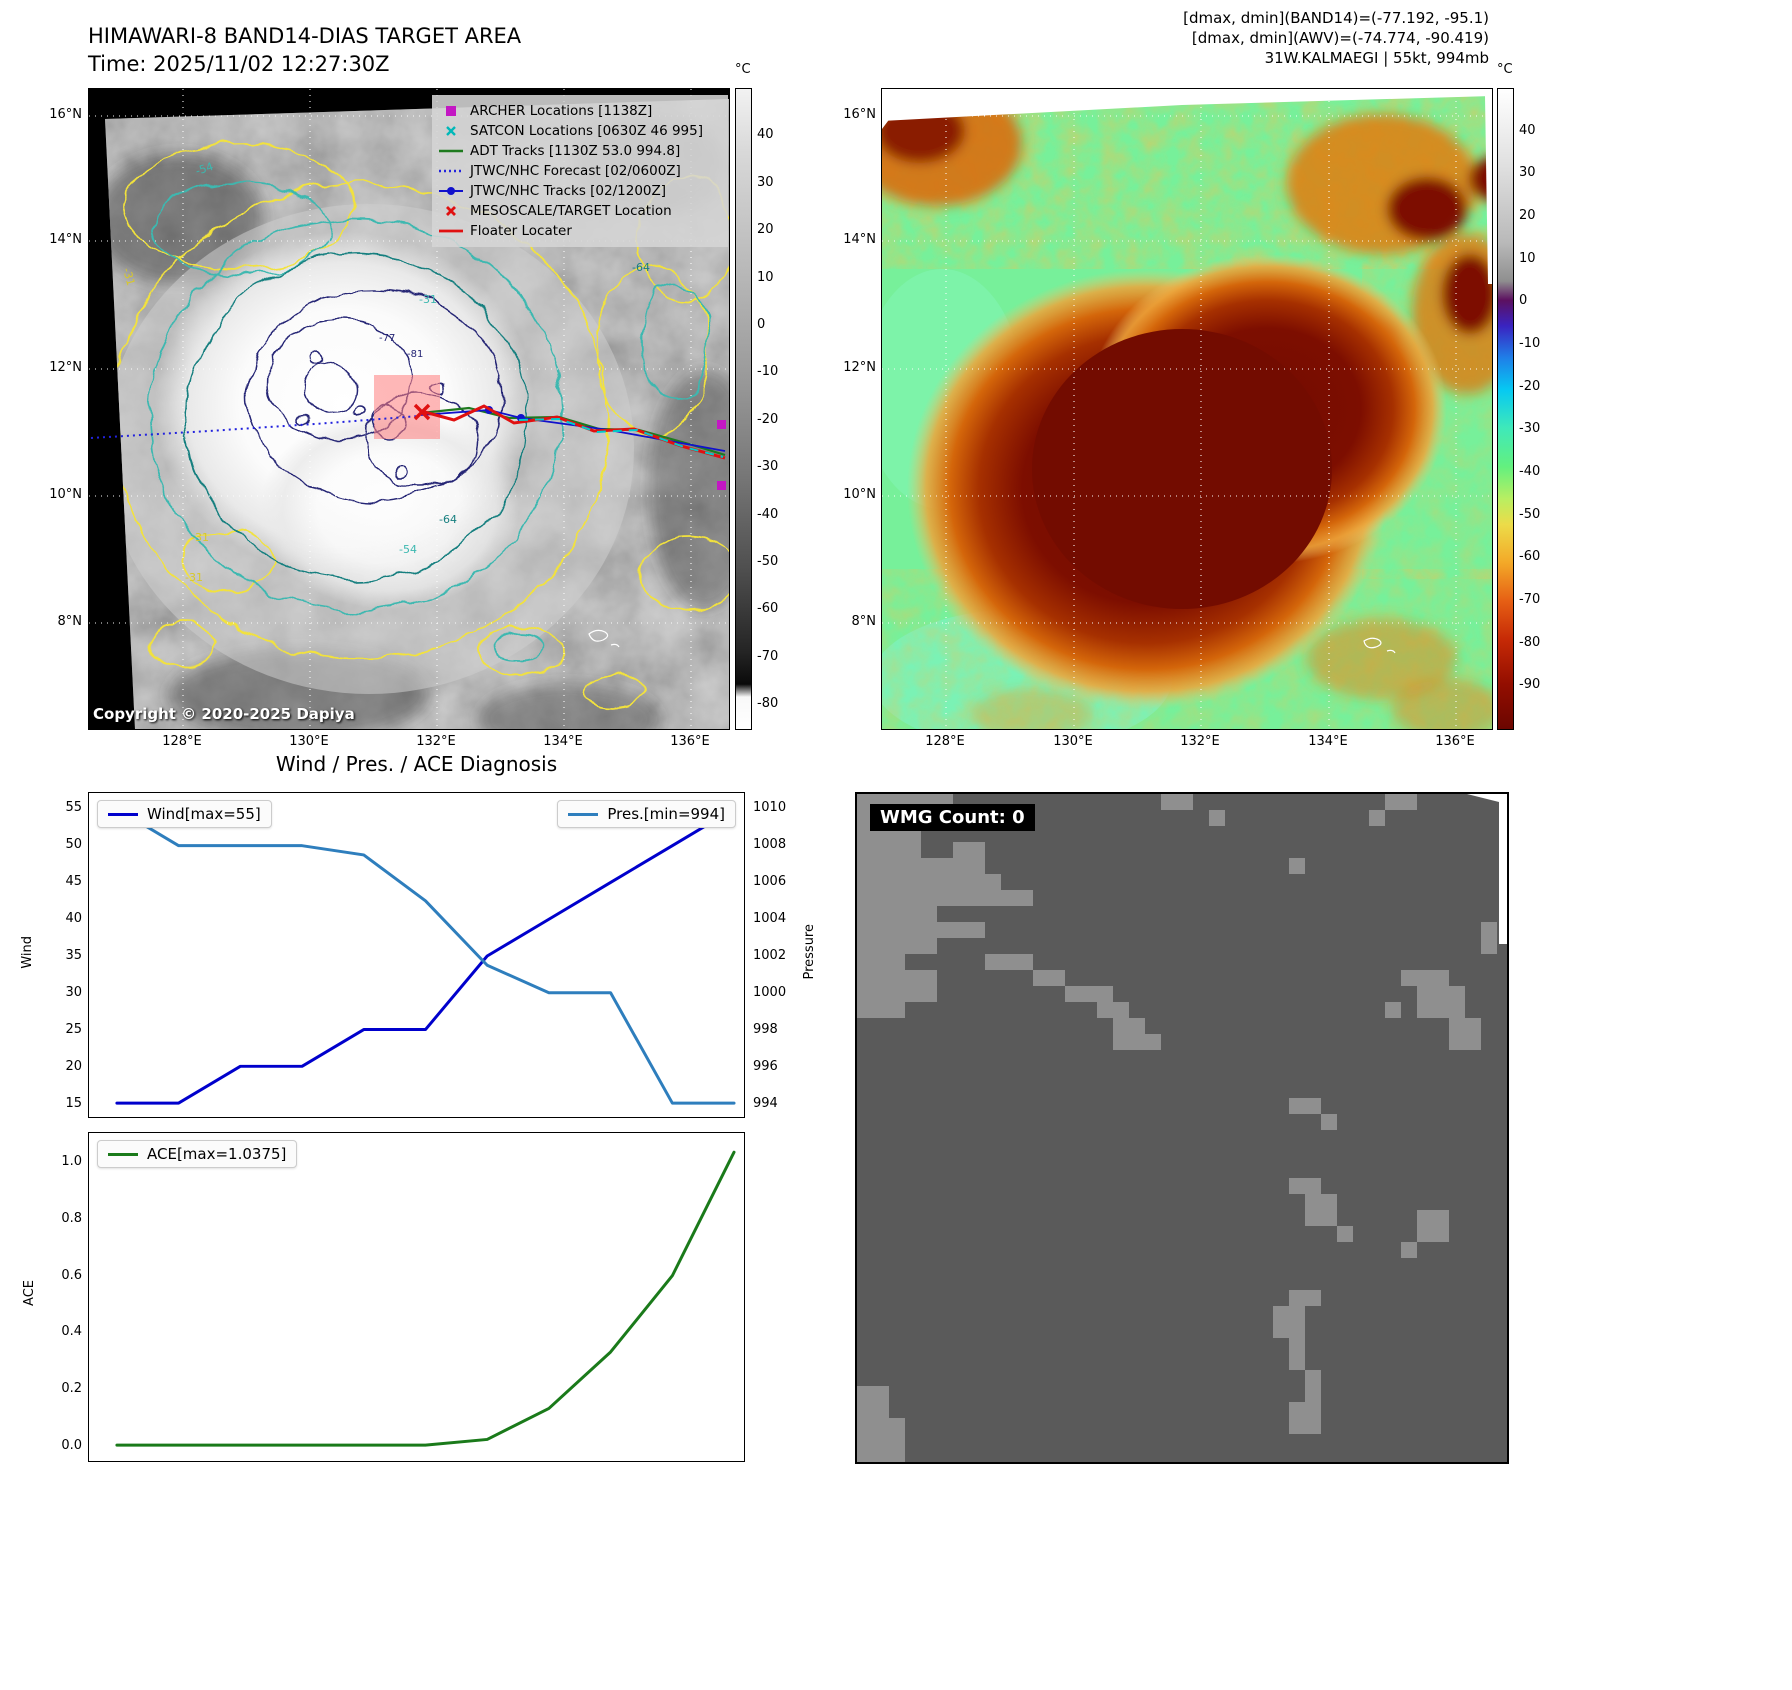 The width and height of the screenshot is (1792, 1690). Describe the element at coordinates (575, 151) in the screenshot. I see `legend-label: ADT Tracks [1130Z 53.0 994.8]` at that location.